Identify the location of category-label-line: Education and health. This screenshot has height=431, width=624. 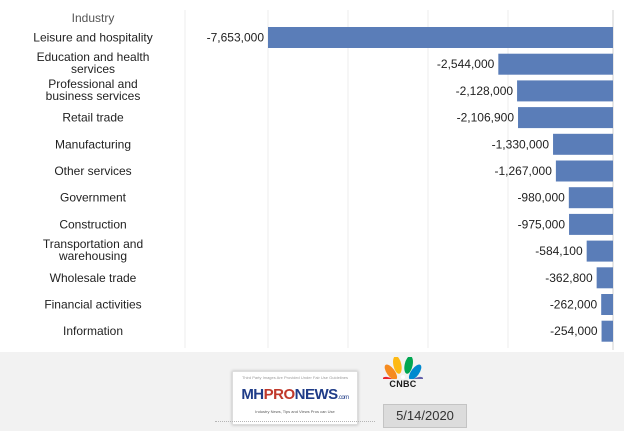
(93, 57).